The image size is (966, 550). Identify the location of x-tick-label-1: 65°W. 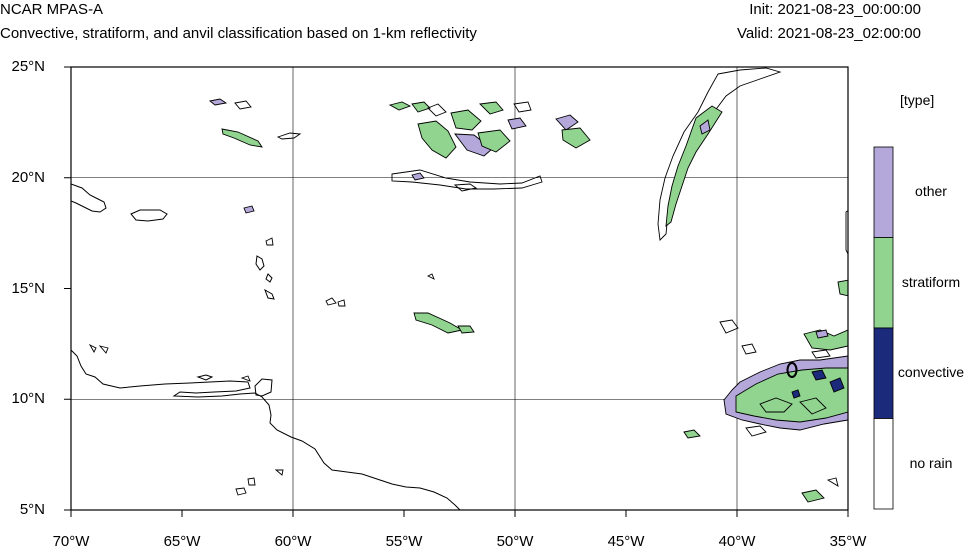
(182, 541).